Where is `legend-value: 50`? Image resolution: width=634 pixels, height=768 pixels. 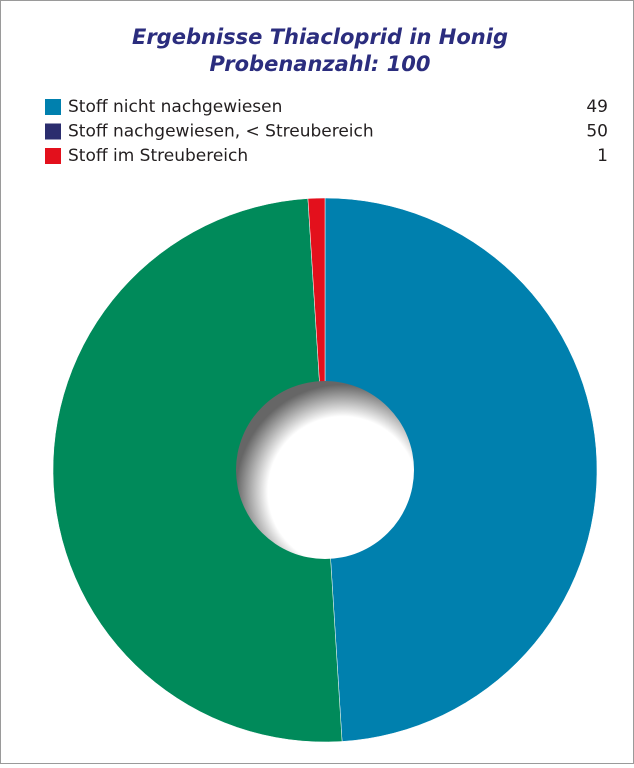 legend-value: 50 is located at coordinates (597, 132).